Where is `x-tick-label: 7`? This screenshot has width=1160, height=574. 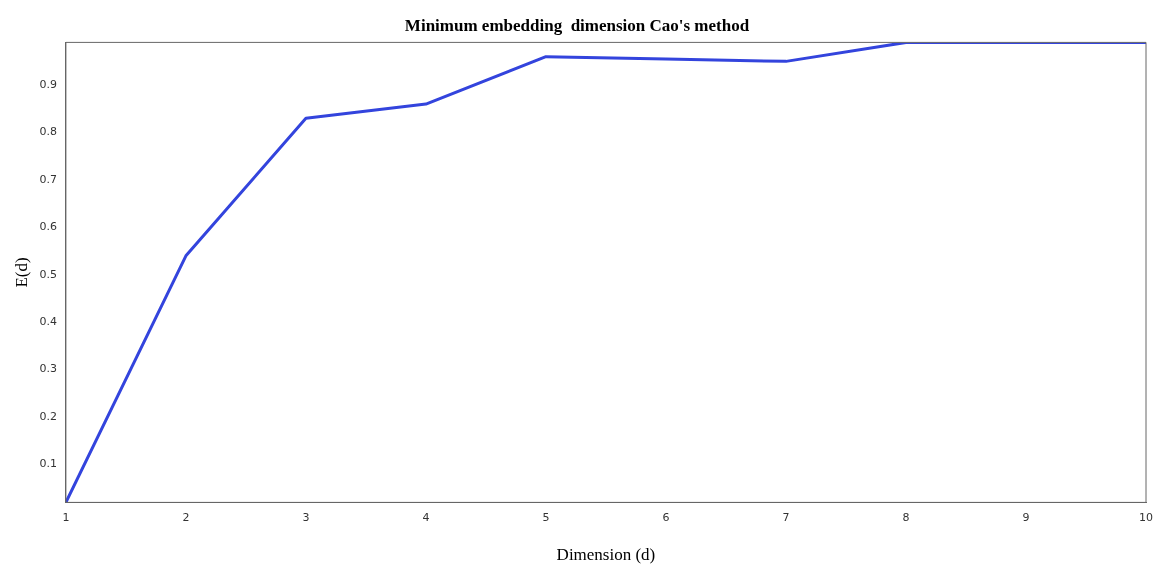 x-tick-label: 7 is located at coordinates (786, 517).